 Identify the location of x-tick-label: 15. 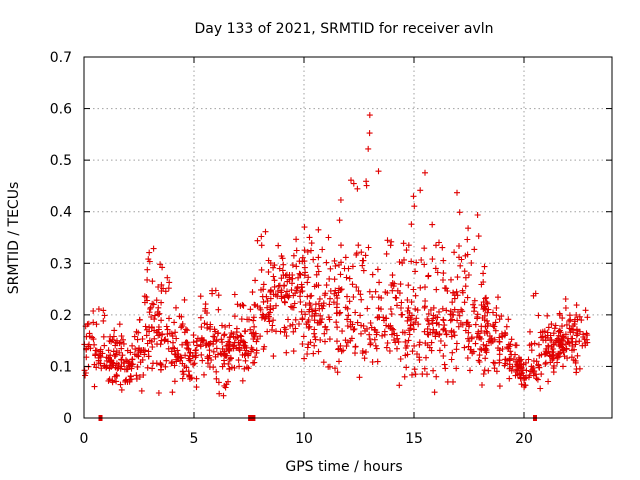
(414, 439).